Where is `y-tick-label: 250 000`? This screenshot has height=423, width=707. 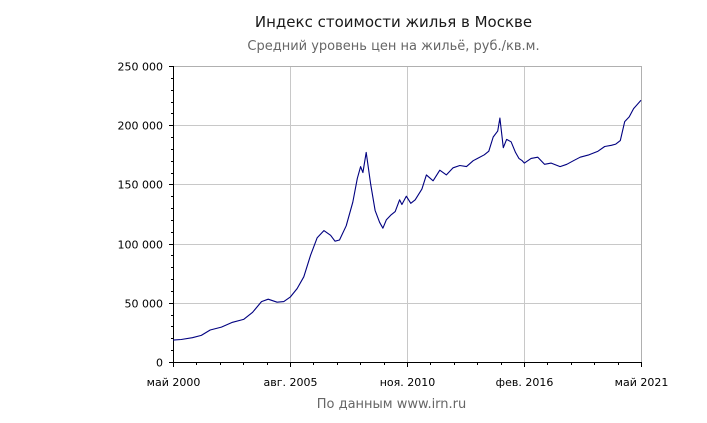 y-tick-label: 250 000 is located at coordinates (141, 67).